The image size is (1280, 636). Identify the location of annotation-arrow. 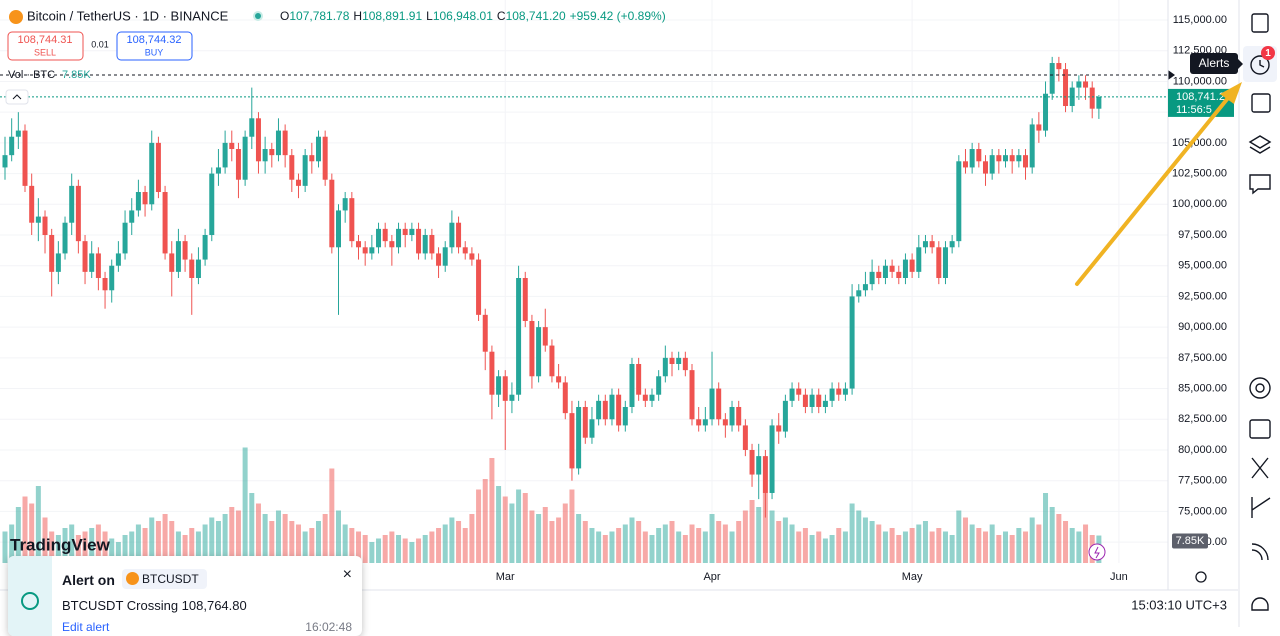
(1152, 191).